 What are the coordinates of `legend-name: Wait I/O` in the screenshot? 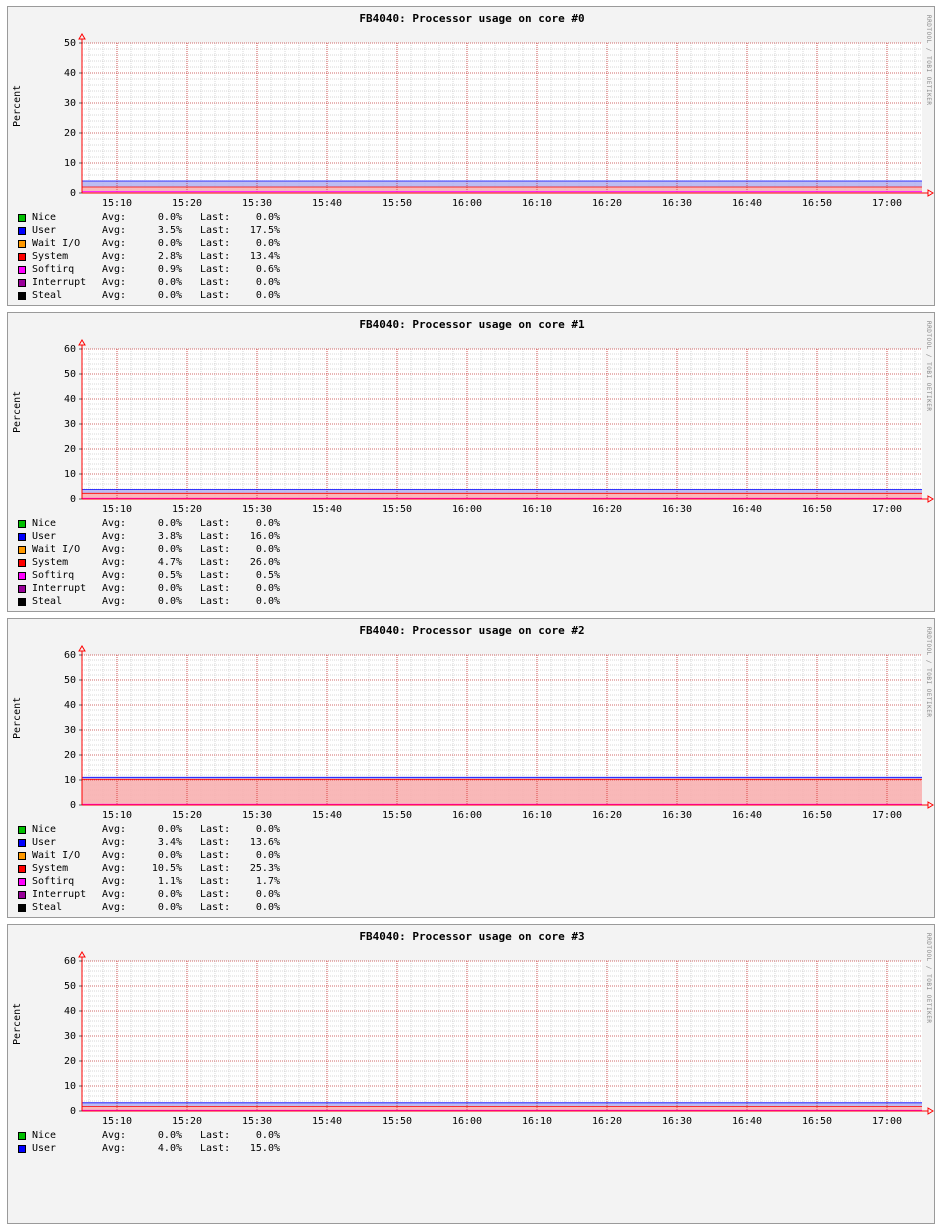 It's located at (56, 243).